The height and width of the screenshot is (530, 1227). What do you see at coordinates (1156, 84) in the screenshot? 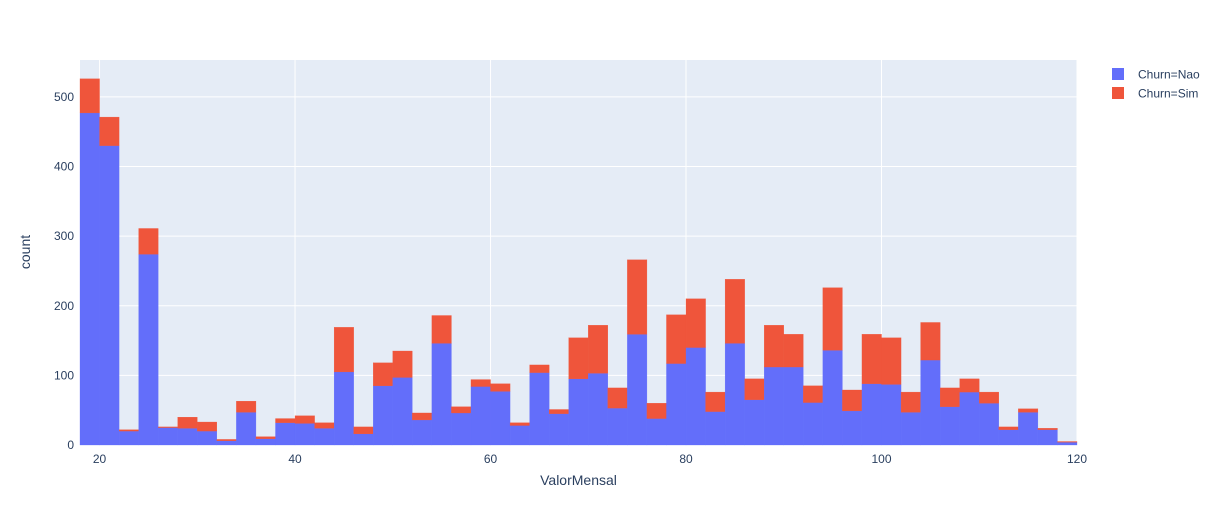
I see `legend: Churn=Nao Churn=Sim` at bounding box center [1156, 84].